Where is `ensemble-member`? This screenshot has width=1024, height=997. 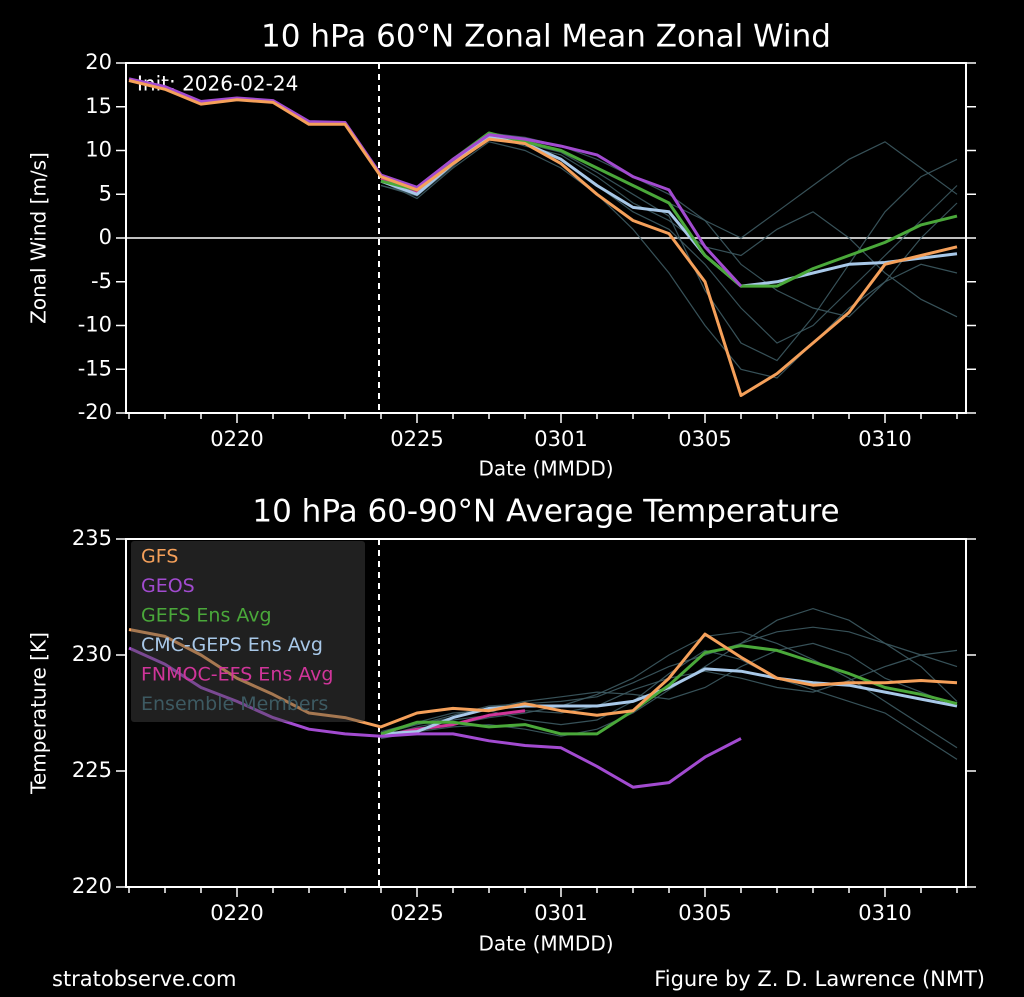 ensemble-member is located at coordinates (669, 260).